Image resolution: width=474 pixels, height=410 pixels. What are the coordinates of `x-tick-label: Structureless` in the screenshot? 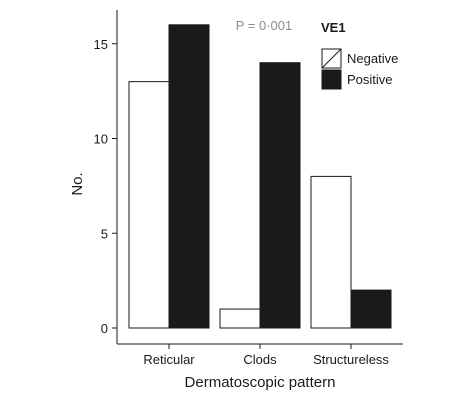 It's located at (351, 359).